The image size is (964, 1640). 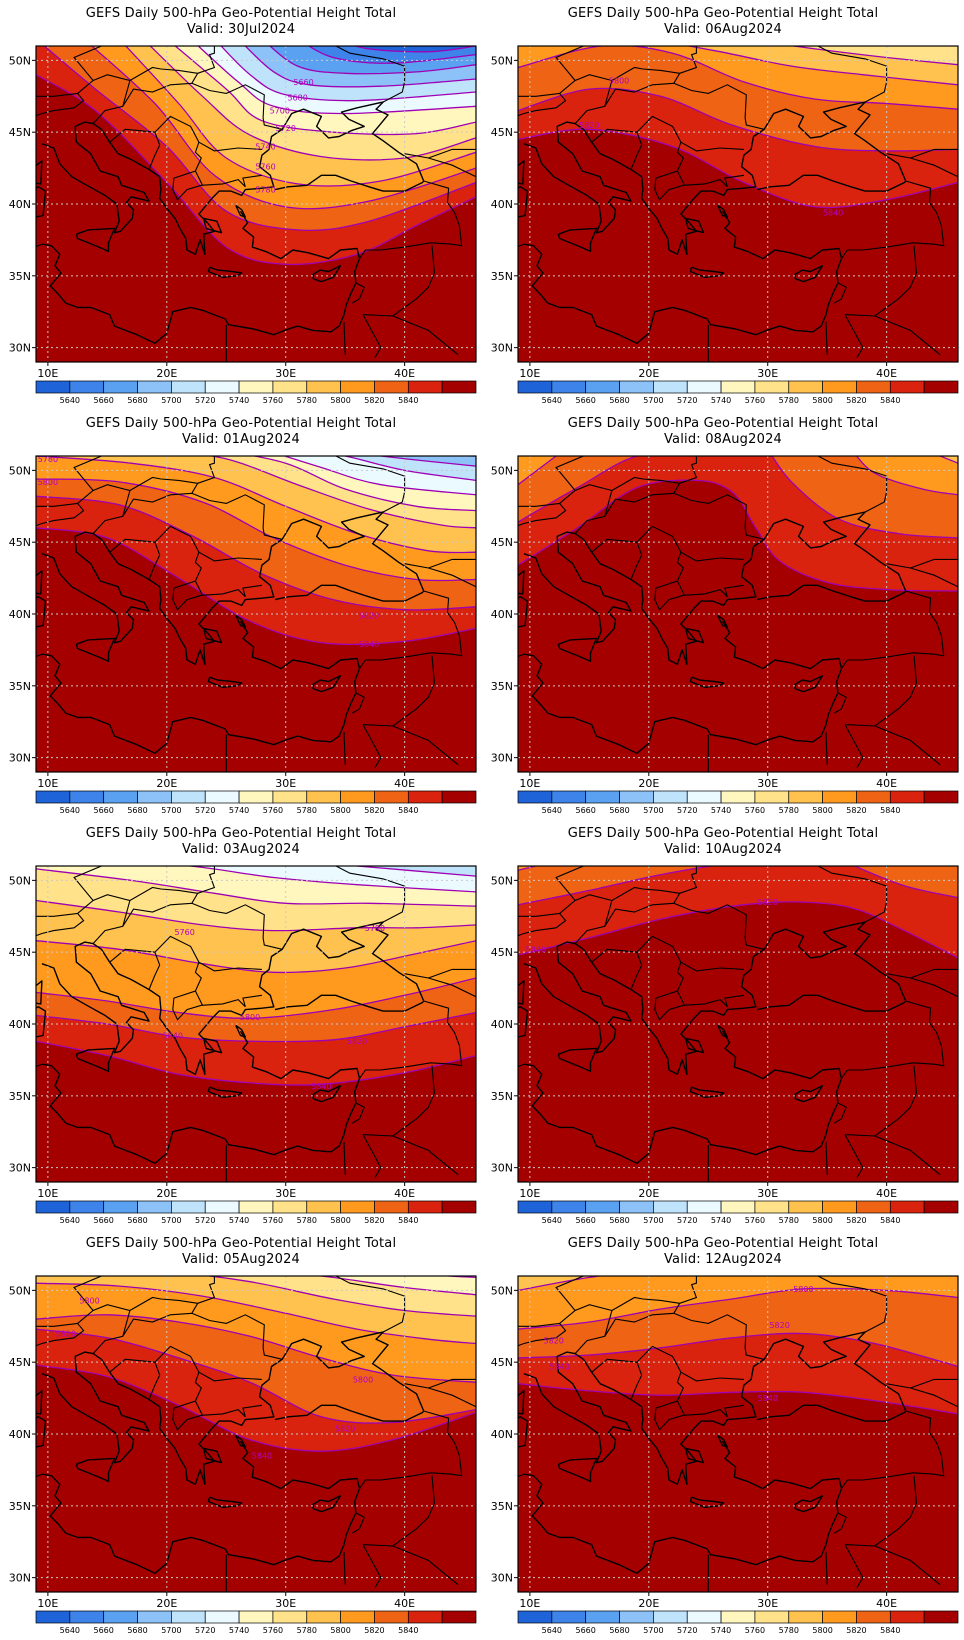 What do you see at coordinates (256, 204) in the screenshot?
I see `plot-area: 5660 5680 5700 5720 5740 5760 5780` at bounding box center [256, 204].